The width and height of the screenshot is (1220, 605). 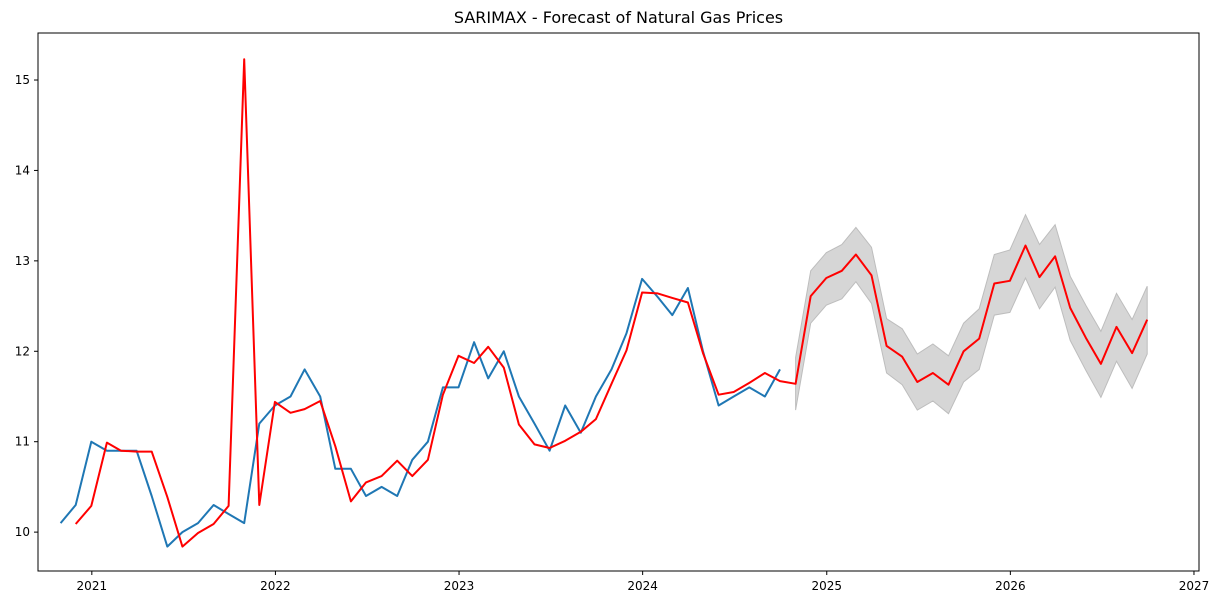 What do you see at coordinates (826, 586) in the screenshot?
I see `x-tick-label: 2025` at bounding box center [826, 586].